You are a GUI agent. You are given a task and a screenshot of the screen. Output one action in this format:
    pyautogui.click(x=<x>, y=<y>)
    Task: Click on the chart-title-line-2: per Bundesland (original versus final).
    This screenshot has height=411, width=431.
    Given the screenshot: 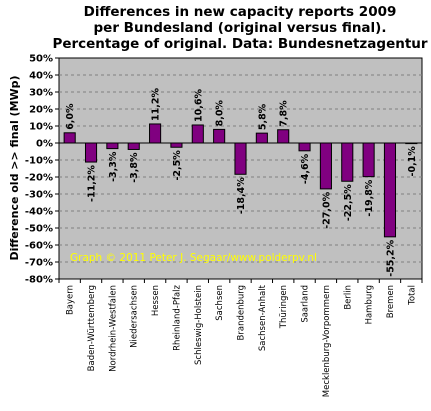 What is the action you would take?
    pyautogui.click(x=240, y=28)
    